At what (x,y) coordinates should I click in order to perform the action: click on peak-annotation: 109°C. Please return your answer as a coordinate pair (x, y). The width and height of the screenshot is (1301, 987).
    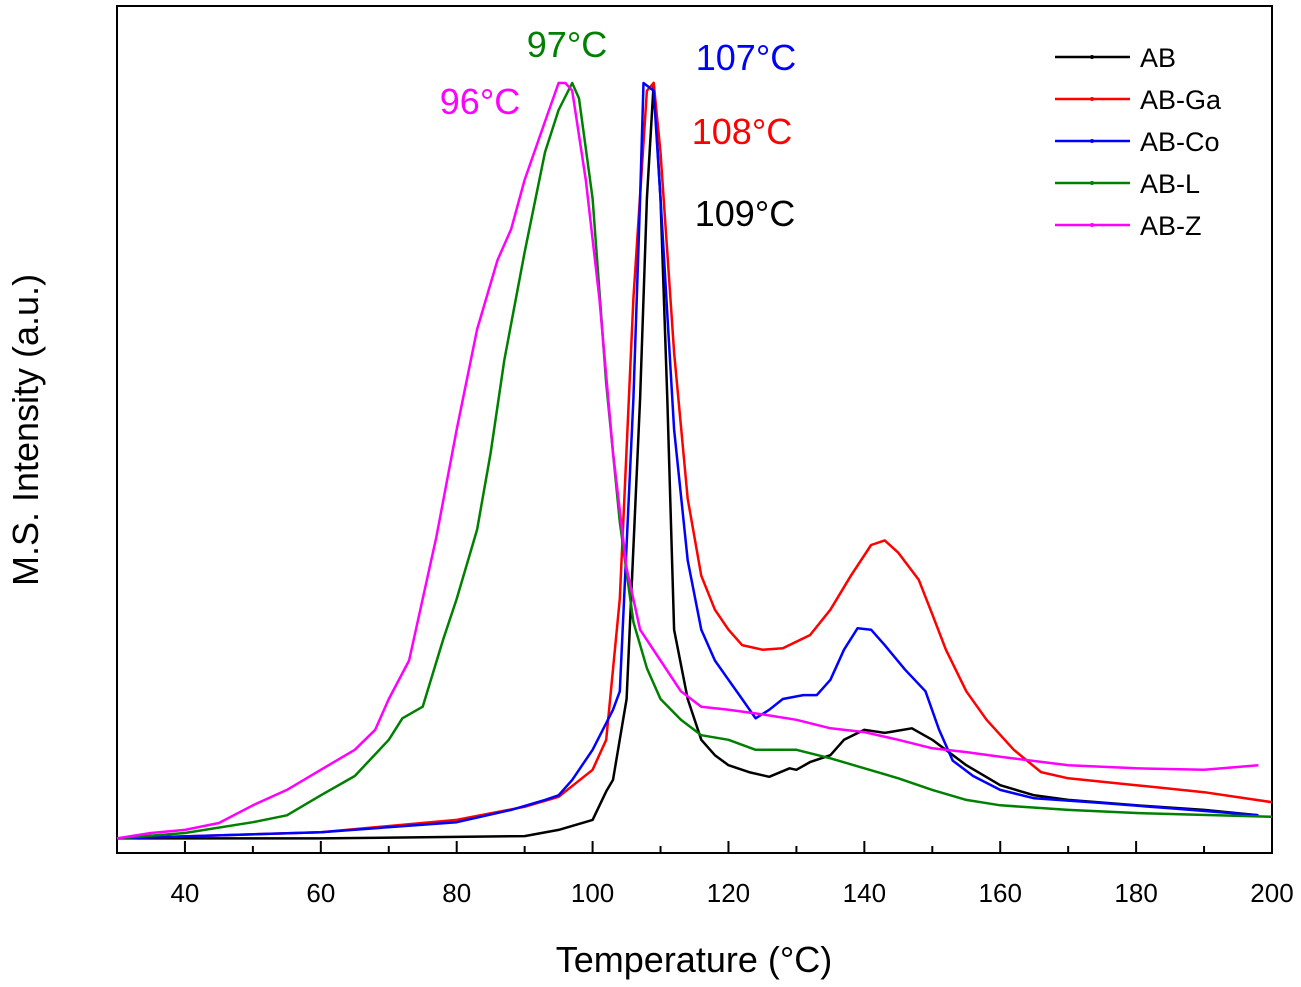
    Looking at the image, I should click on (745, 213).